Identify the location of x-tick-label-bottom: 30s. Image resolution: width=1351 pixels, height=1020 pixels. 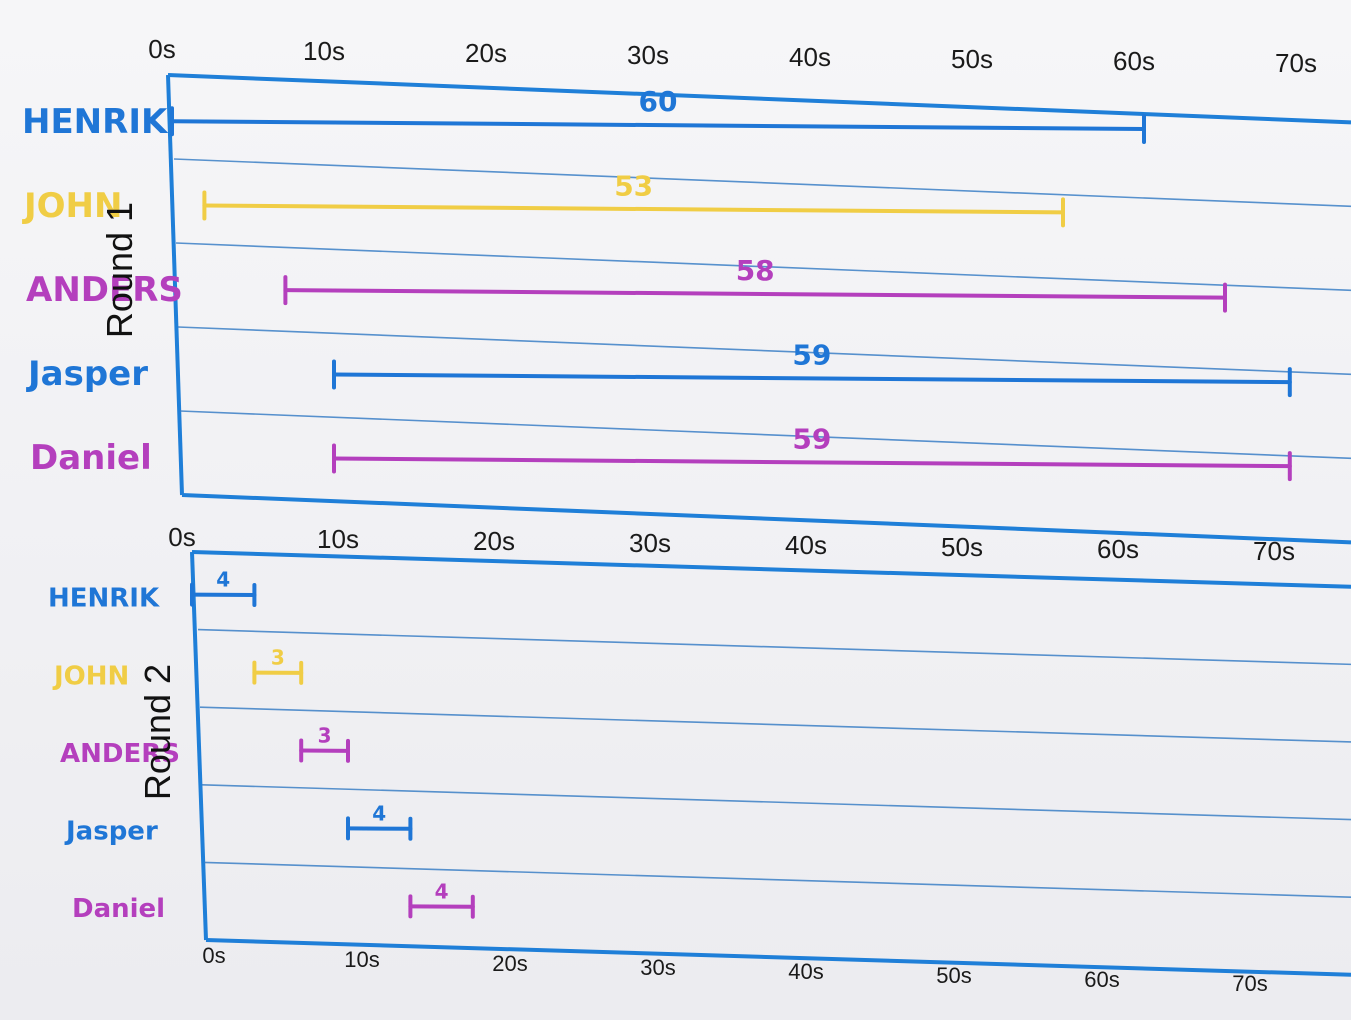
(657, 967).